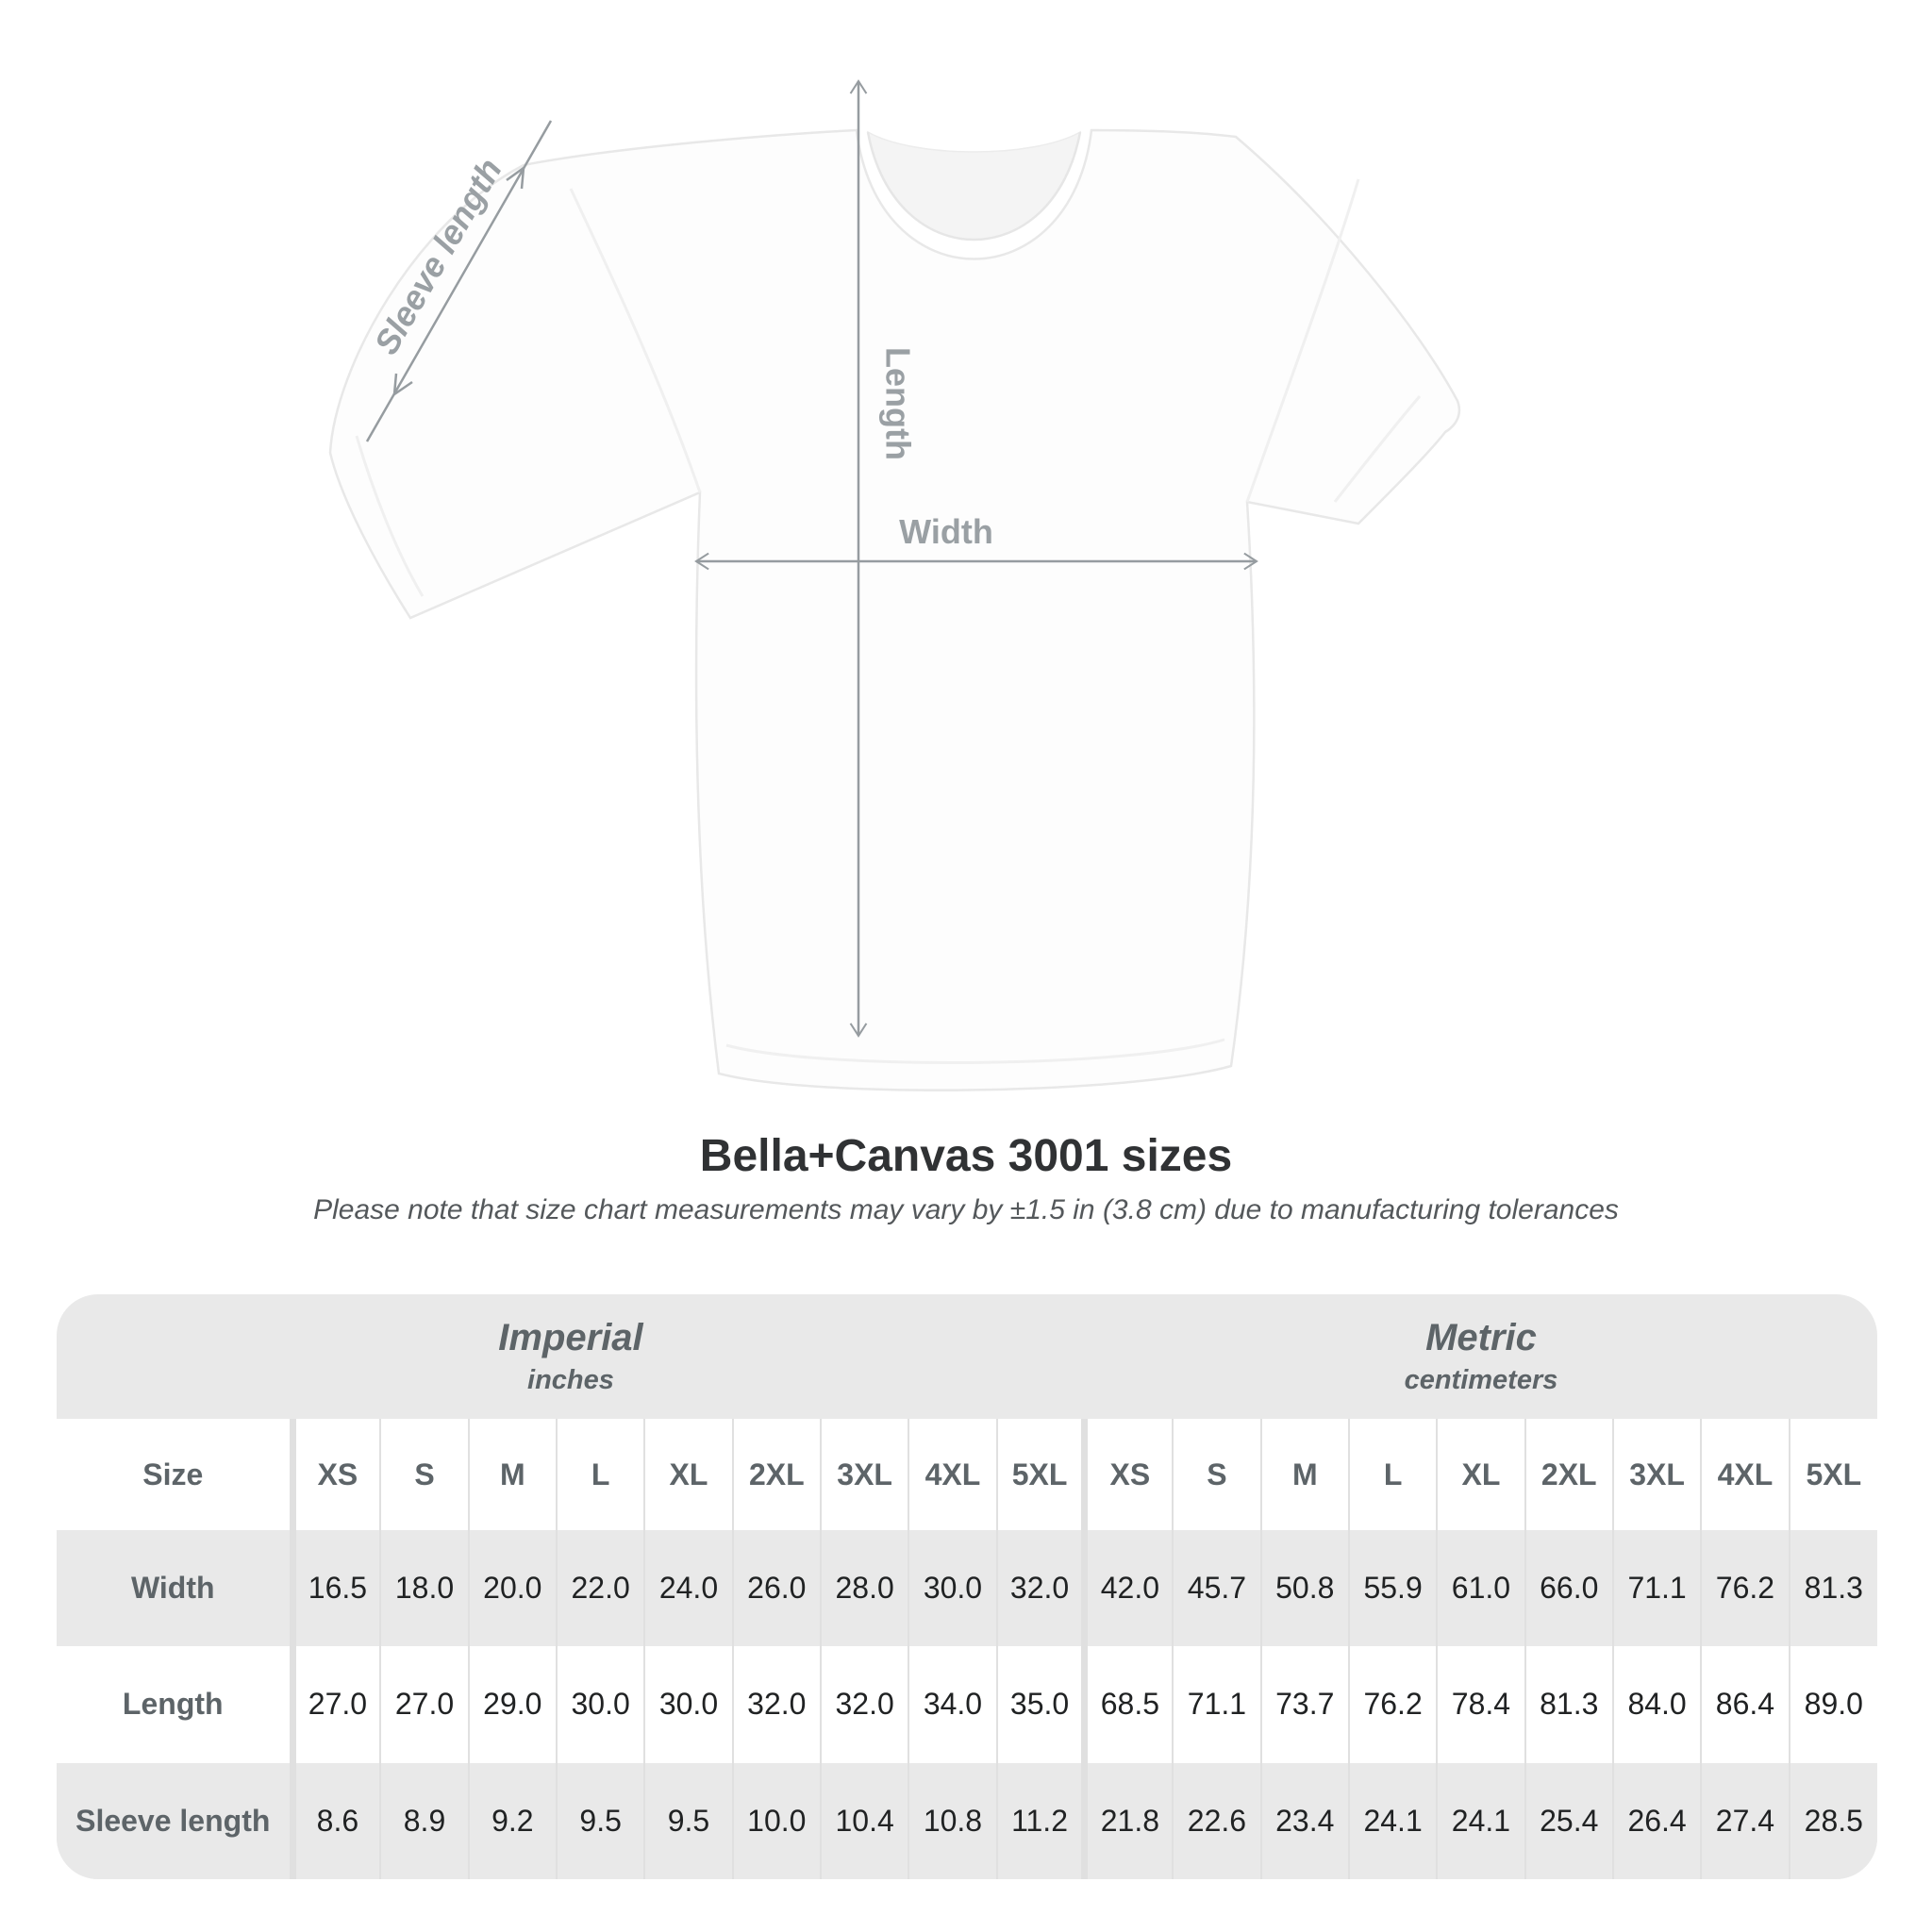  What do you see at coordinates (459, 281) in the screenshot?
I see `sleeve-length-arrow` at bounding box center [459, 281].